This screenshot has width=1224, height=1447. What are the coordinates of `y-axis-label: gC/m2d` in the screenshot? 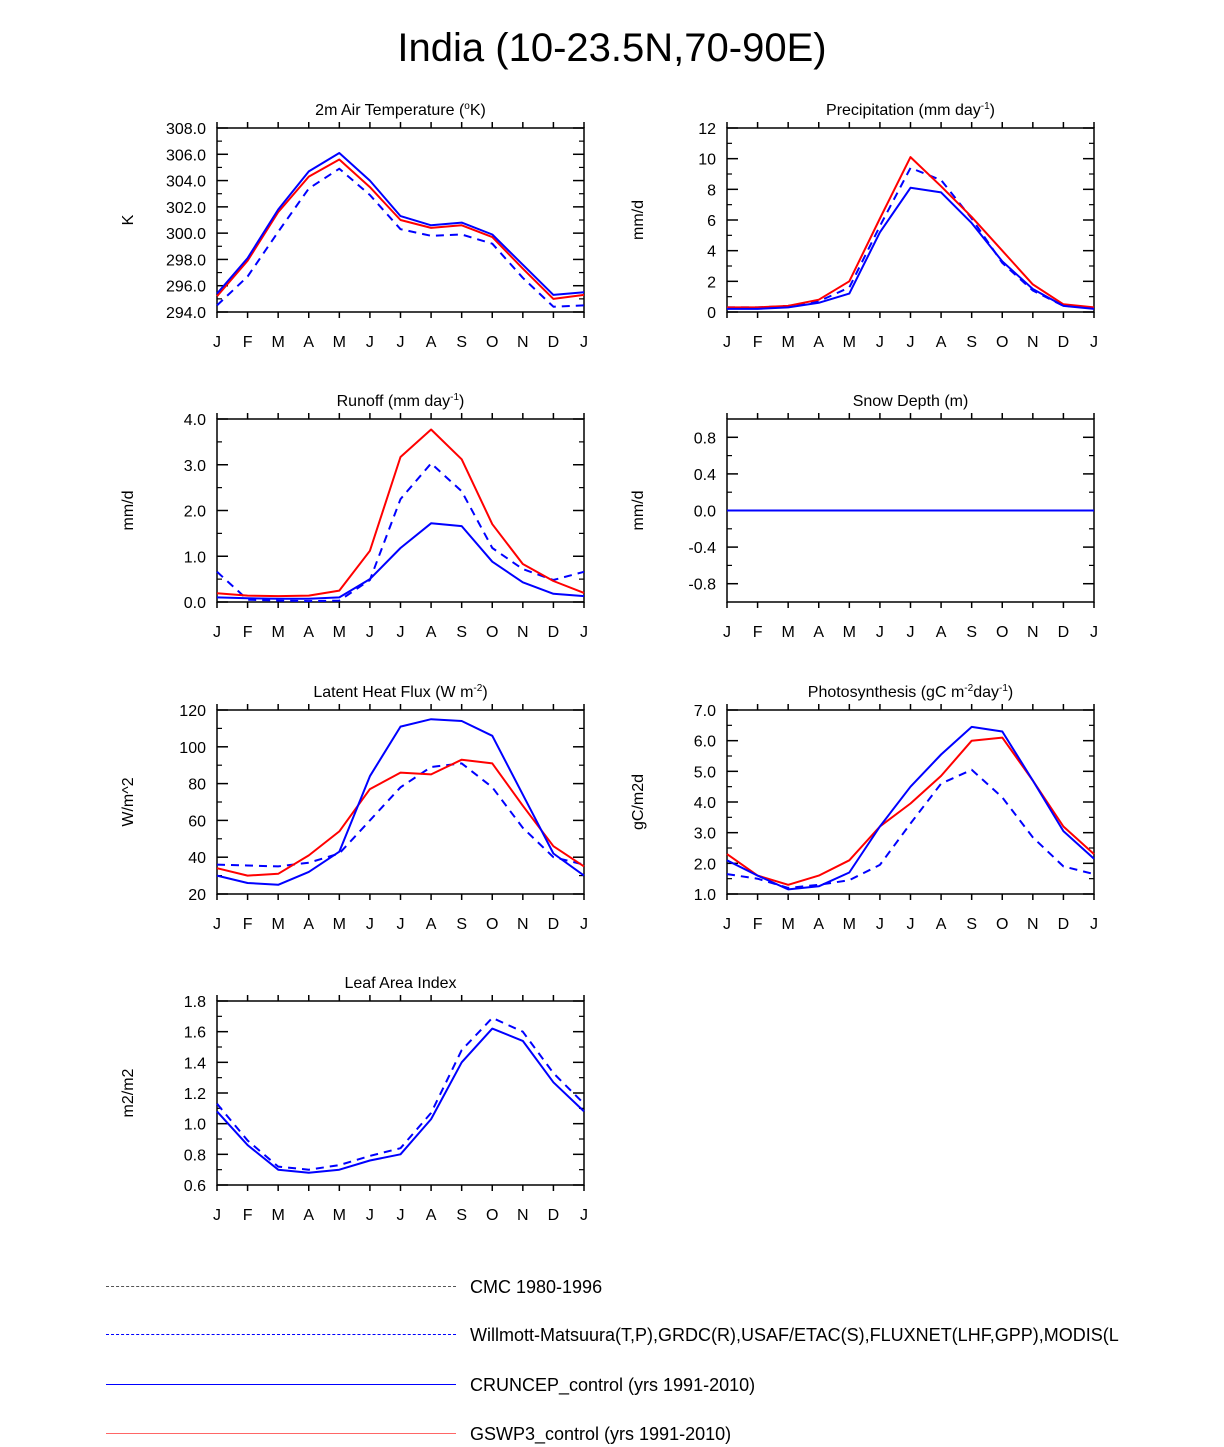 It's located at (638, 802).